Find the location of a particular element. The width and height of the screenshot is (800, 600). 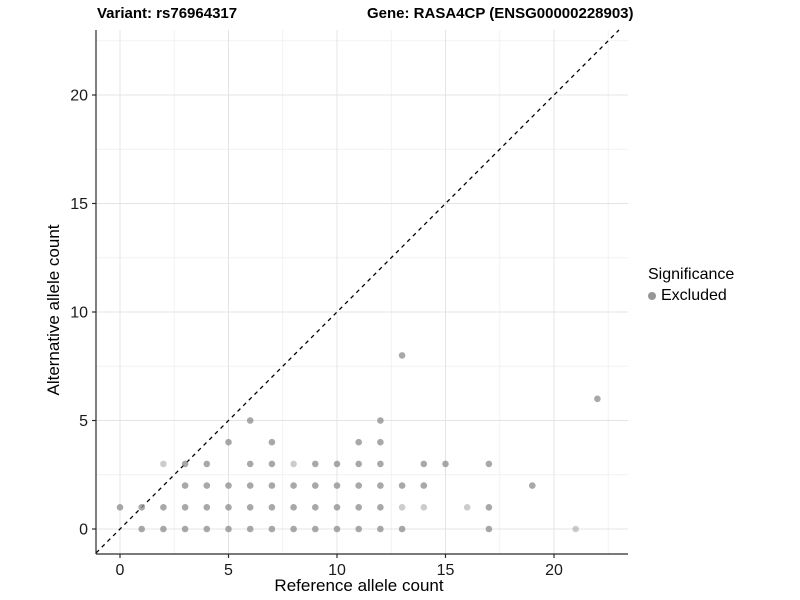

y-tick-label: 15 is located at coordinates (79, 204).